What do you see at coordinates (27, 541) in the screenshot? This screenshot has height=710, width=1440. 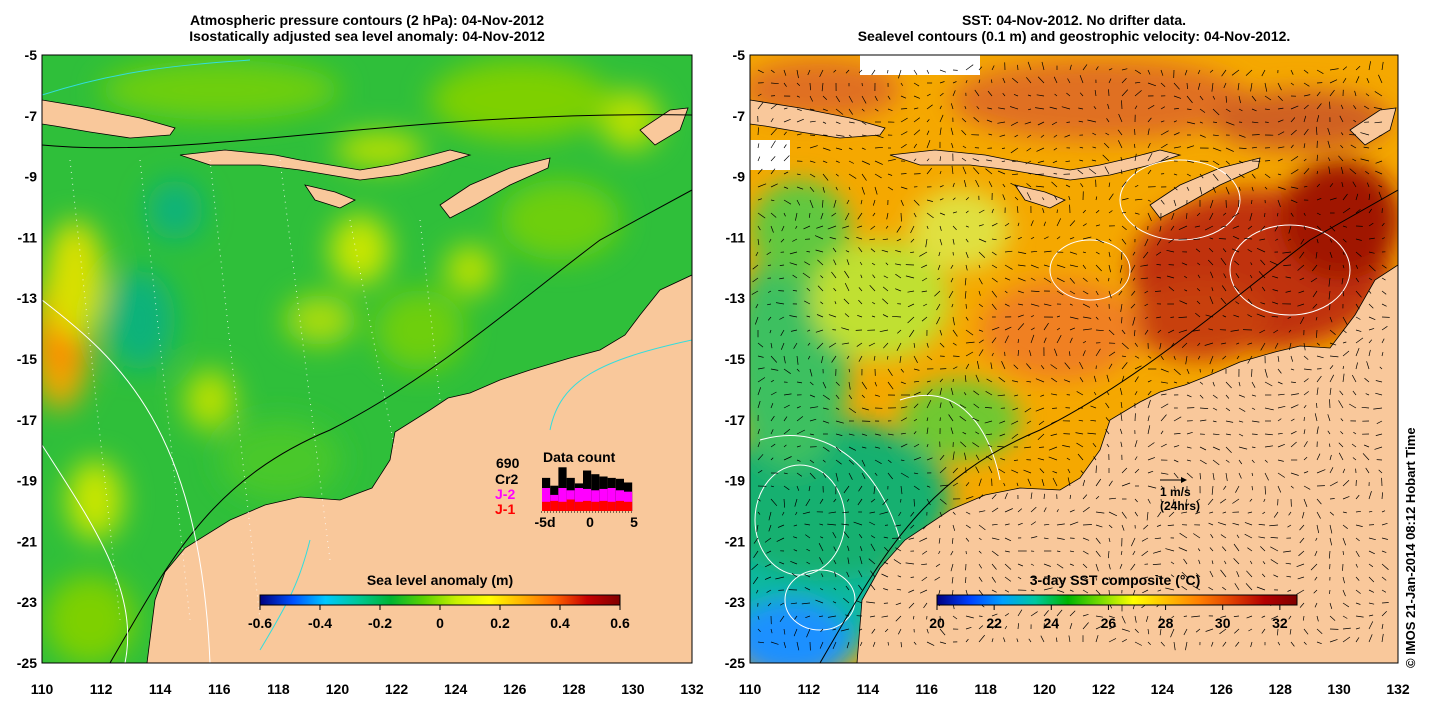 I see `left-lat-tick-label: -21` at bounding box center [27, 541].